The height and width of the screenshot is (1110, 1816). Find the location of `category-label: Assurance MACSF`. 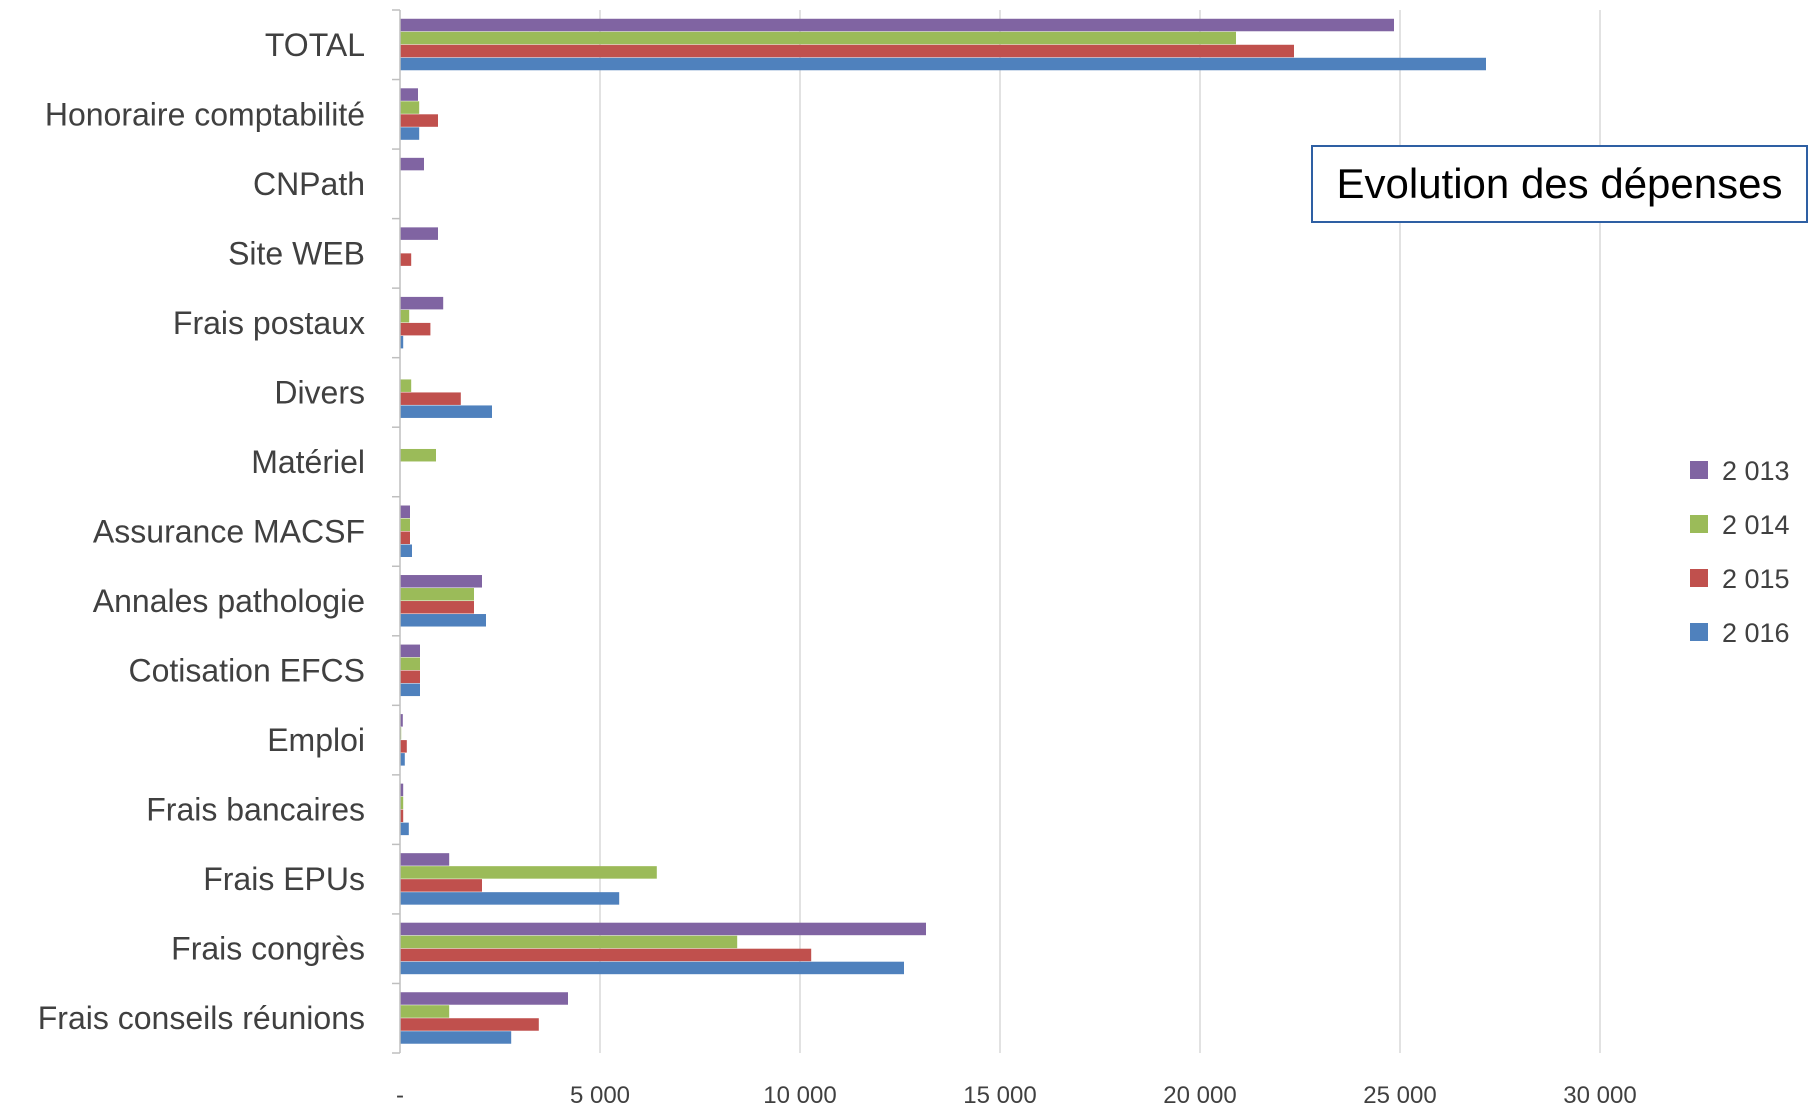

category-label: Assurance MACSF is located at coordinates (229, 532).